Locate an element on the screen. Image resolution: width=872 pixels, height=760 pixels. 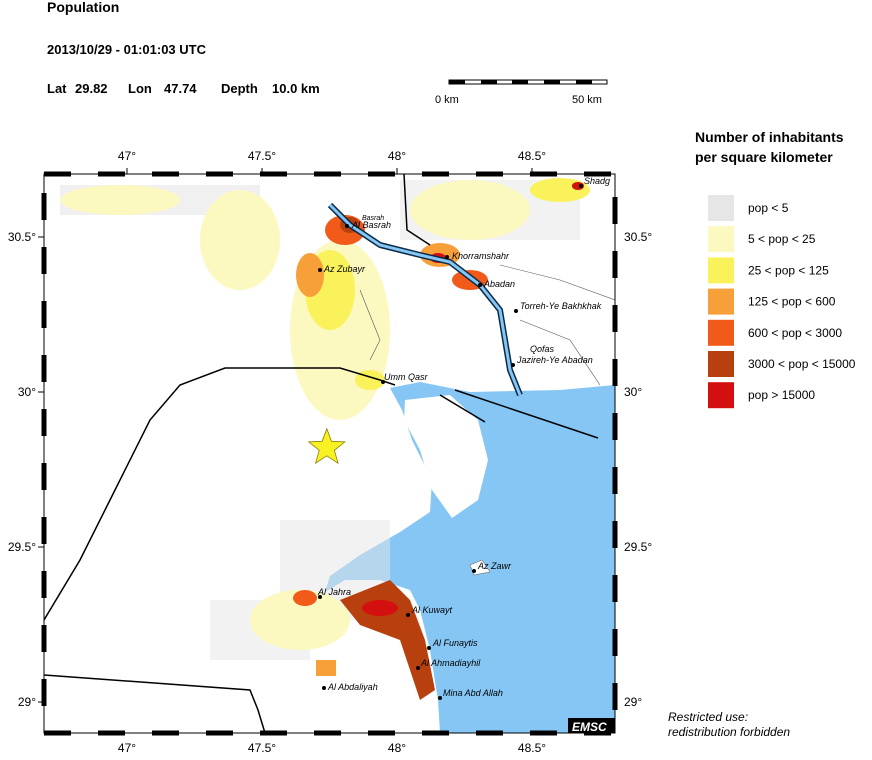
title: Population is located at coordinates (83, 7).